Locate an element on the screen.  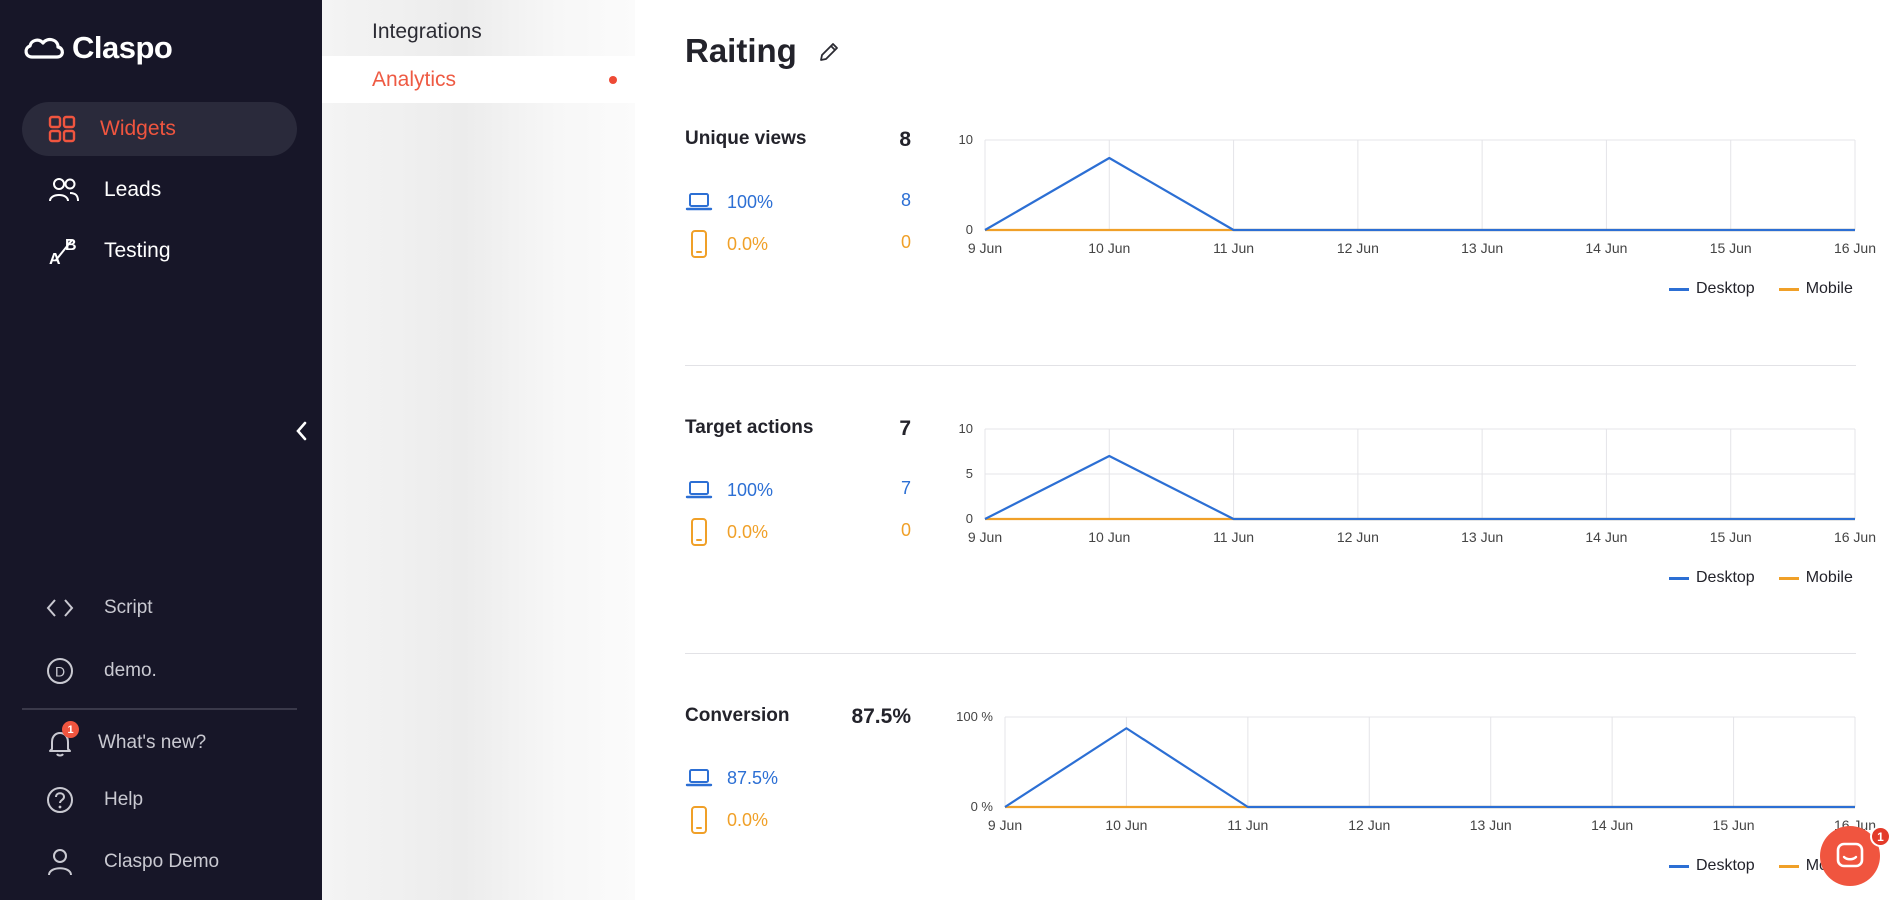
help-link: Help is located at coordinates (94, 800).